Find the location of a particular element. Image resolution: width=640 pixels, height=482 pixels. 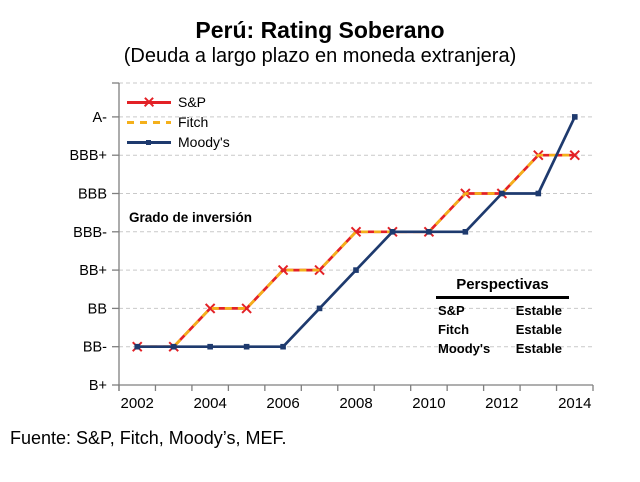

sp-line-swatch-icon is located at coordinates (149, 102).